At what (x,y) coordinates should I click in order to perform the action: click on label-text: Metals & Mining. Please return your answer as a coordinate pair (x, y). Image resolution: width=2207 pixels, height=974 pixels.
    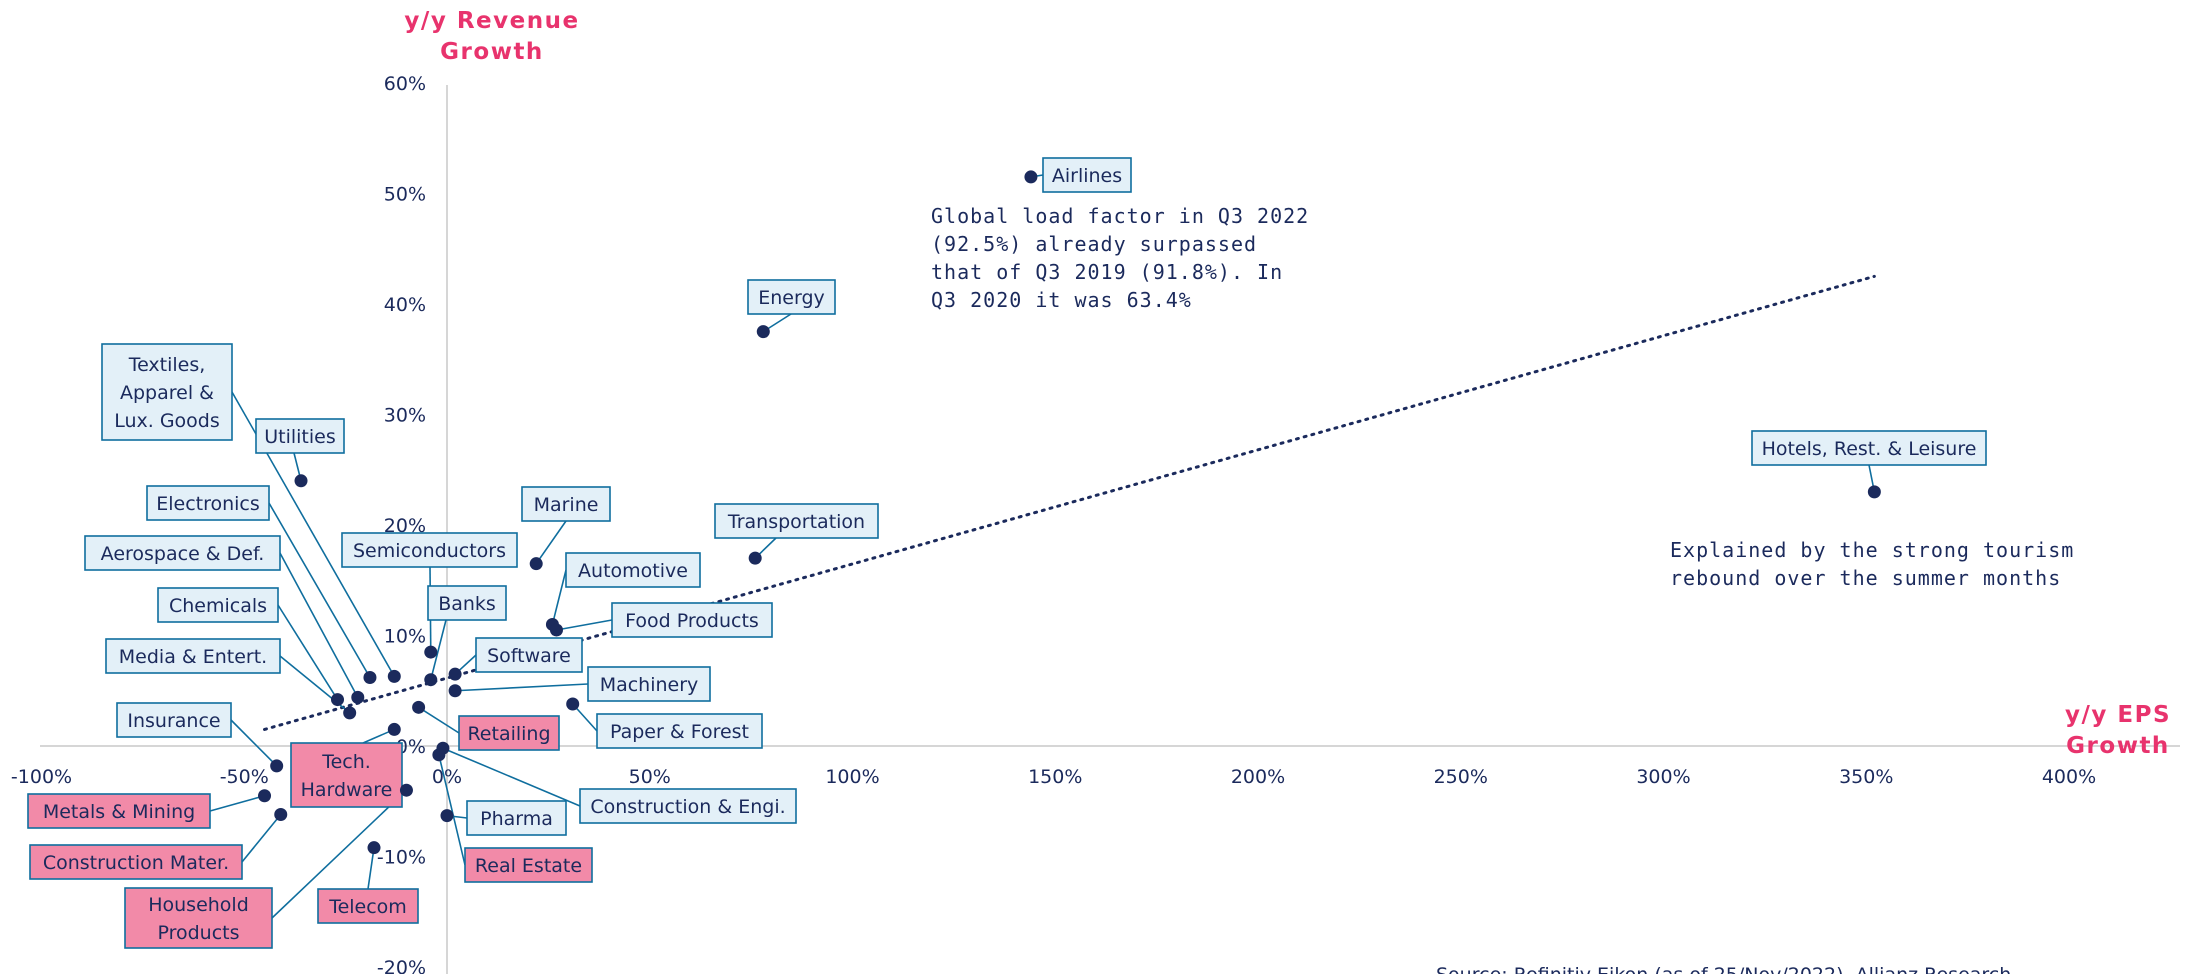
    Looking at the image, I should click on (119, 812).